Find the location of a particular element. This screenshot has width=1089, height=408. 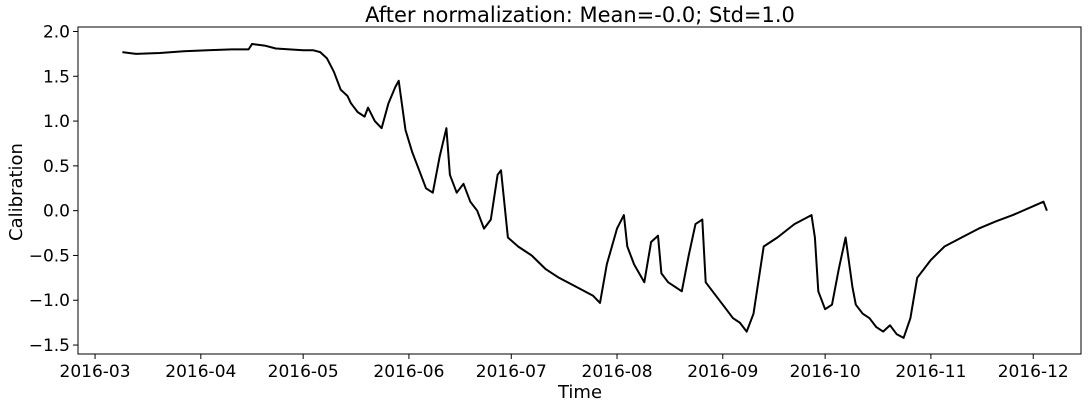

x-tick-label: 2016-03 is located at coordinates (95, 372).